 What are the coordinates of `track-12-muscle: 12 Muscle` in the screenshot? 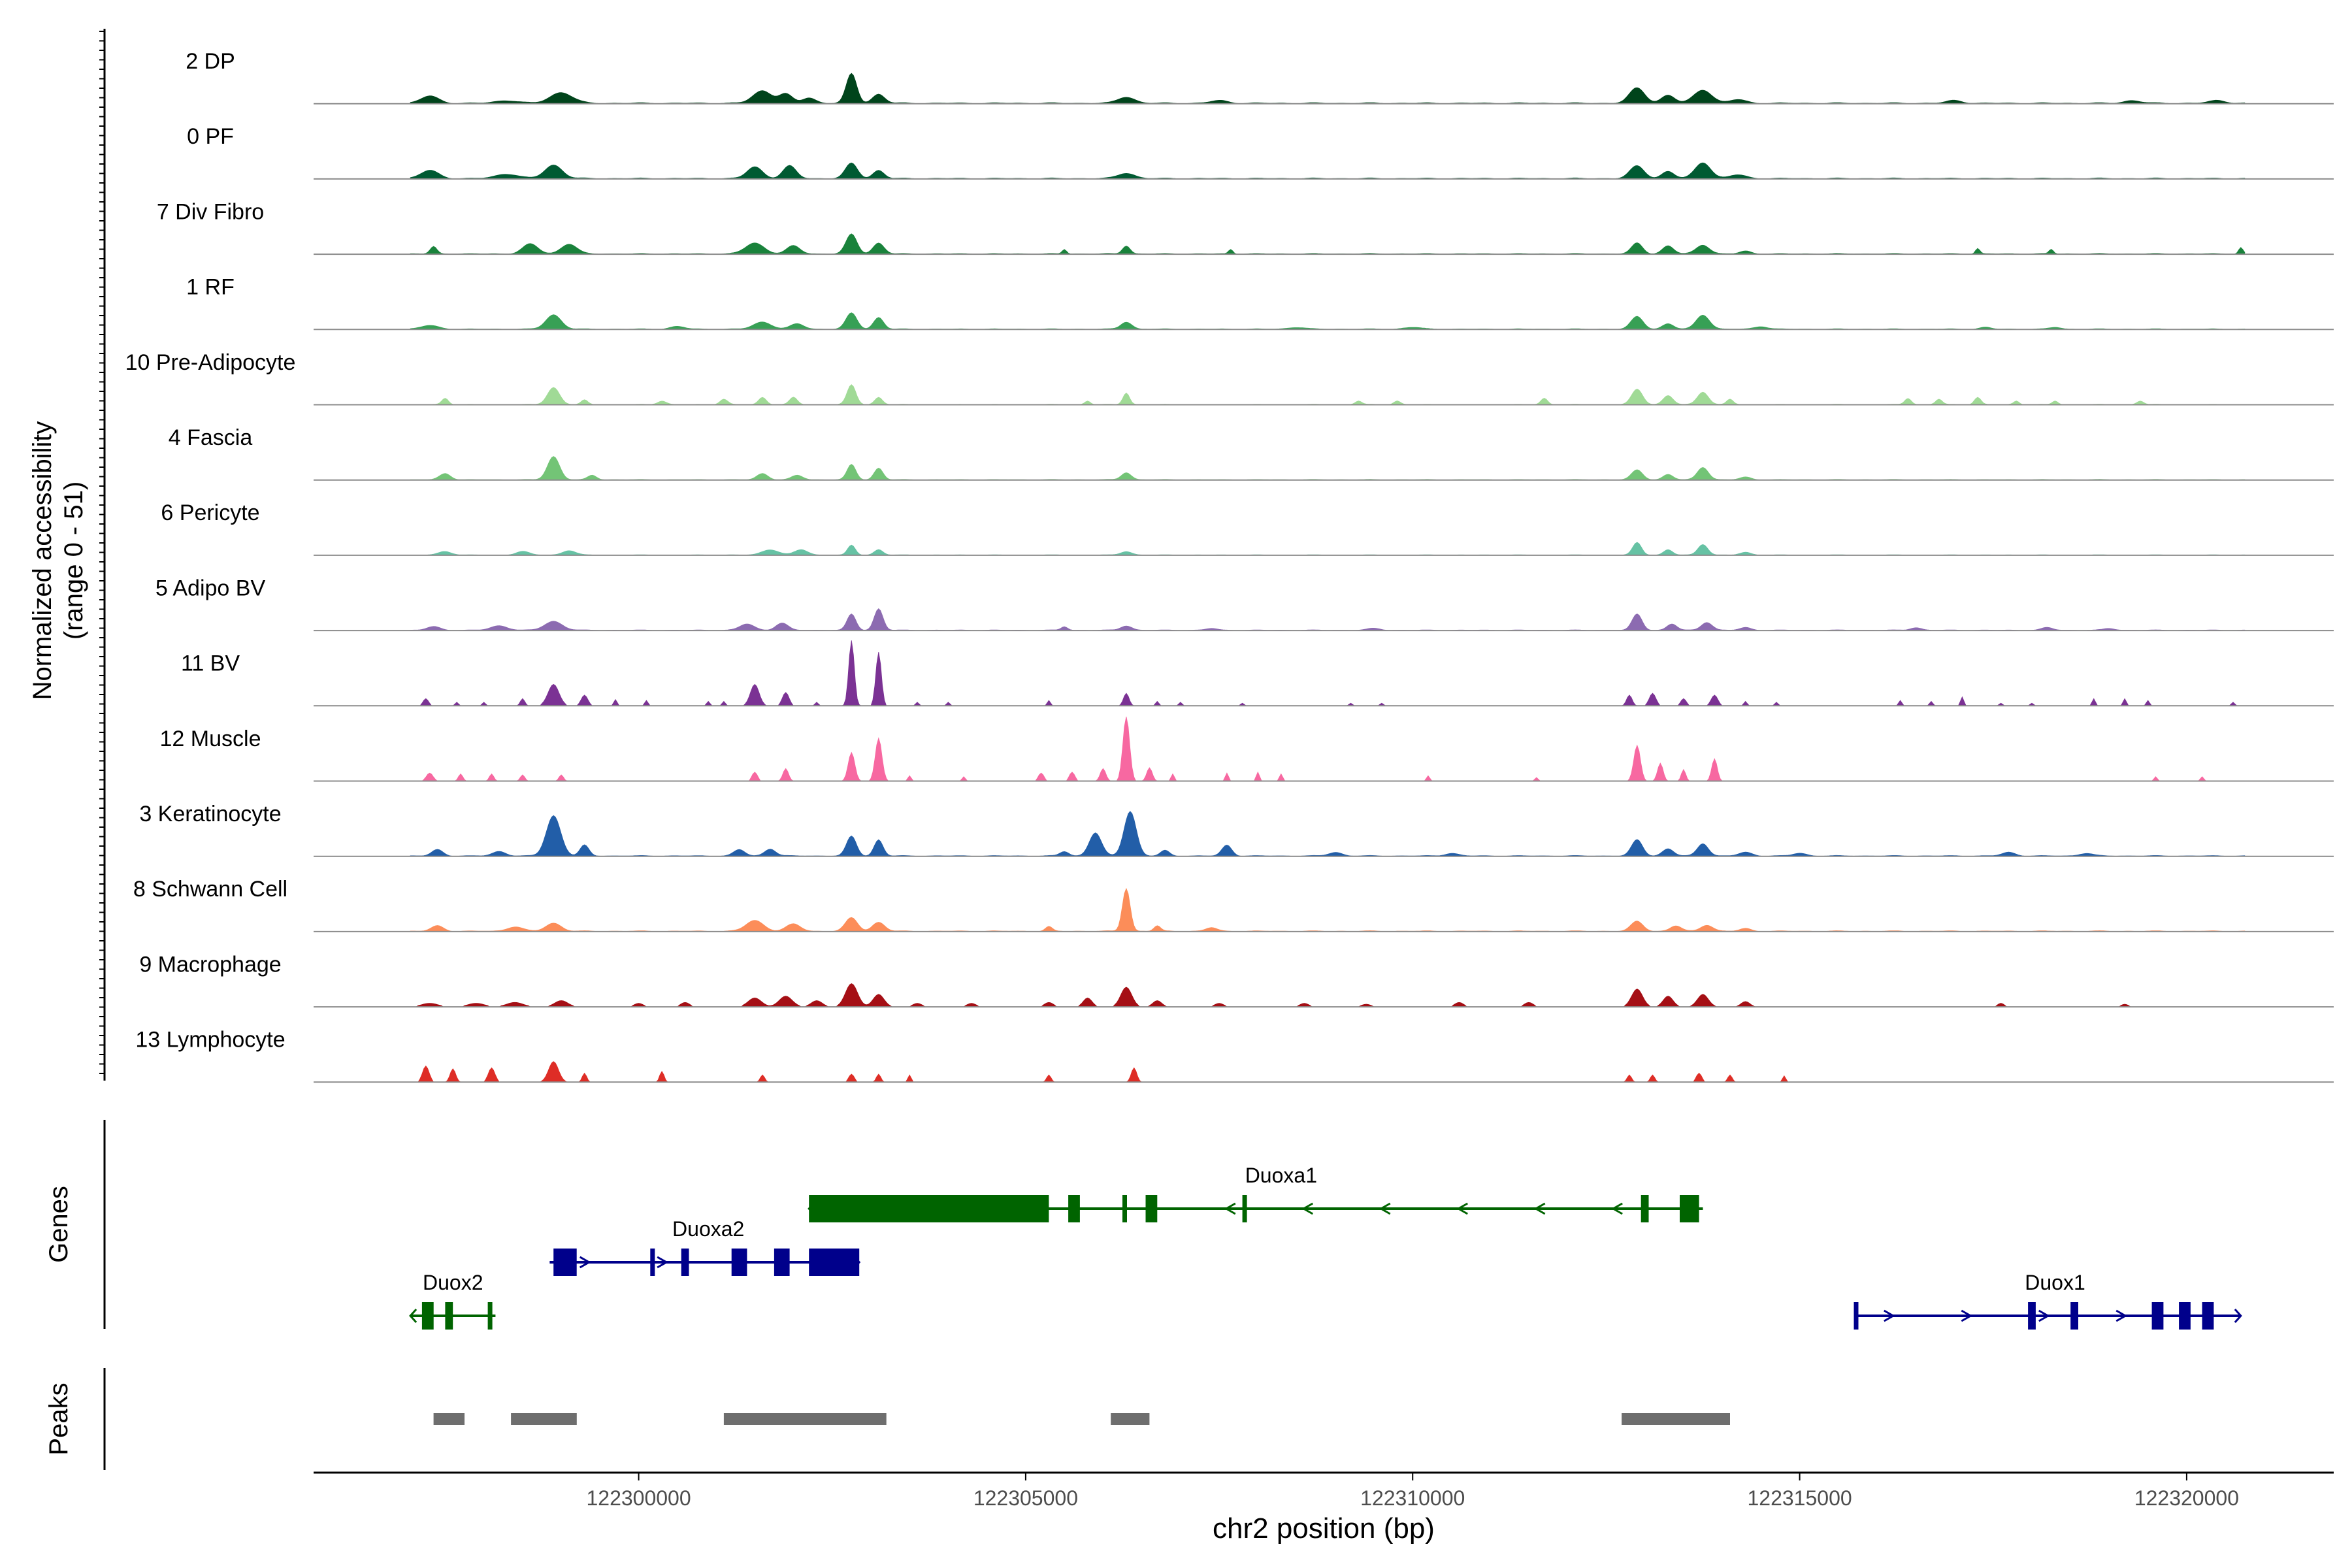 It's located at (1247, 749).